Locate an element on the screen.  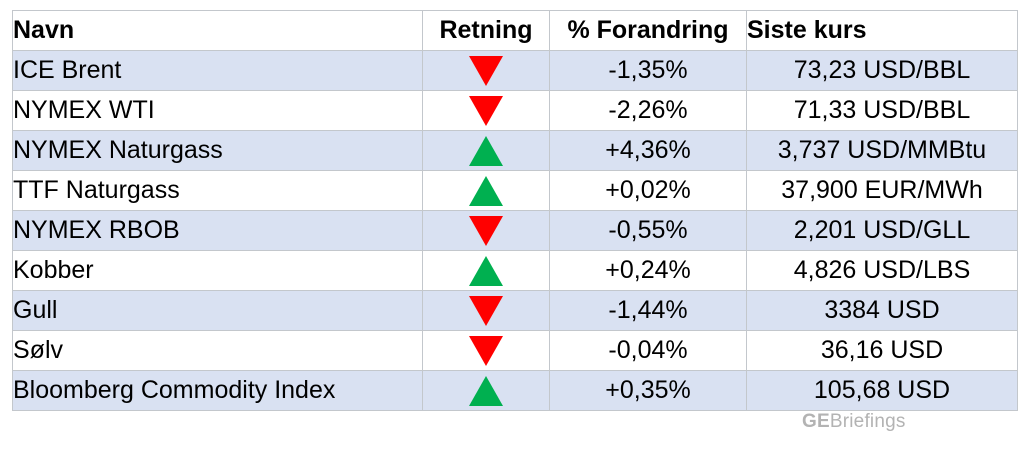
watermark-regular: Briefings is located at coordinates (867, 421).